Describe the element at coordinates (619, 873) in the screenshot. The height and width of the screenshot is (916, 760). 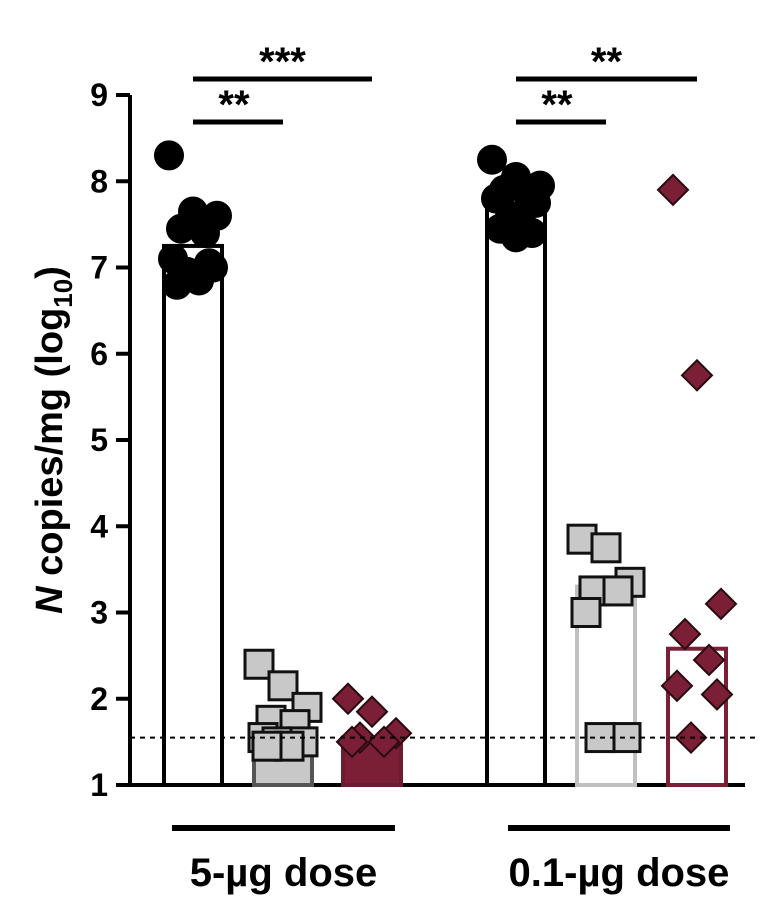
I see `group-label: 0.1-µg dose` at that location.